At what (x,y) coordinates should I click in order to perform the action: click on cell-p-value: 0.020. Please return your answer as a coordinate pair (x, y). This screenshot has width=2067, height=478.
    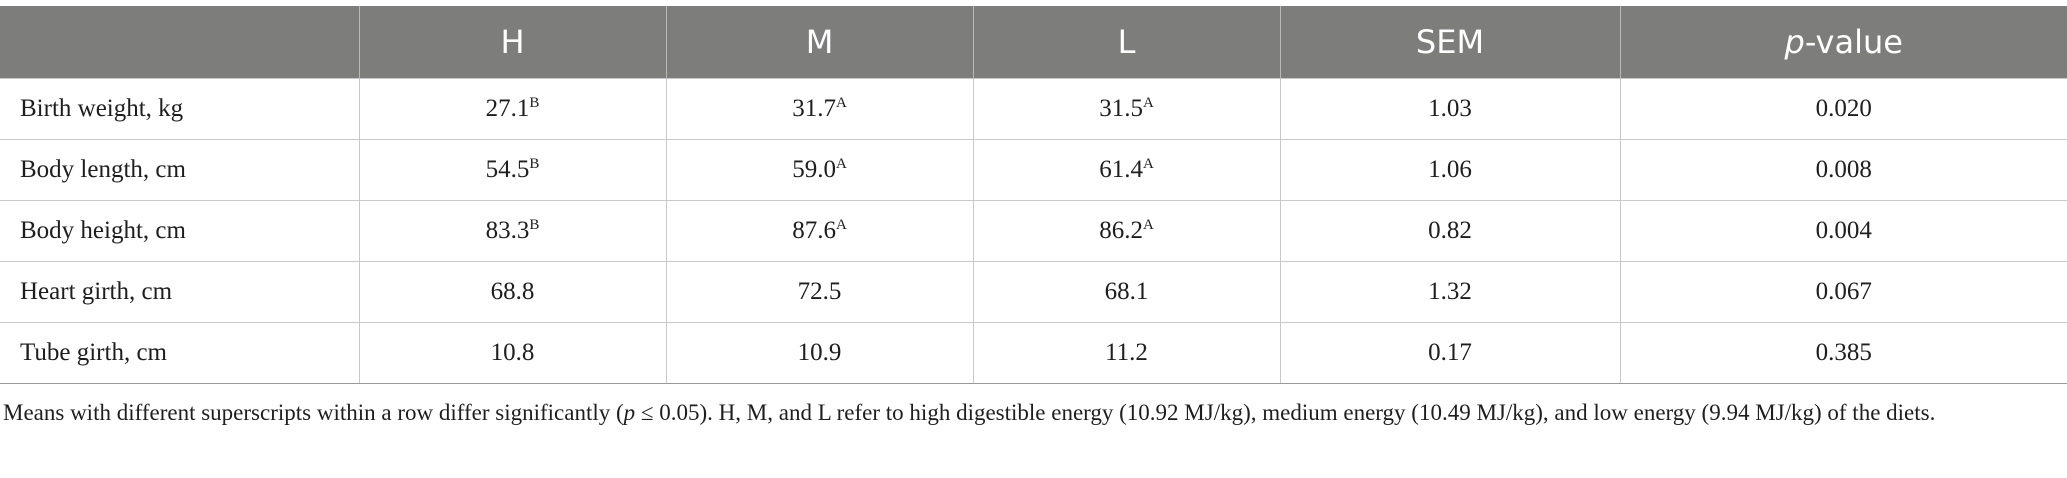
    Looking at the image, I should click on (1843, 109).